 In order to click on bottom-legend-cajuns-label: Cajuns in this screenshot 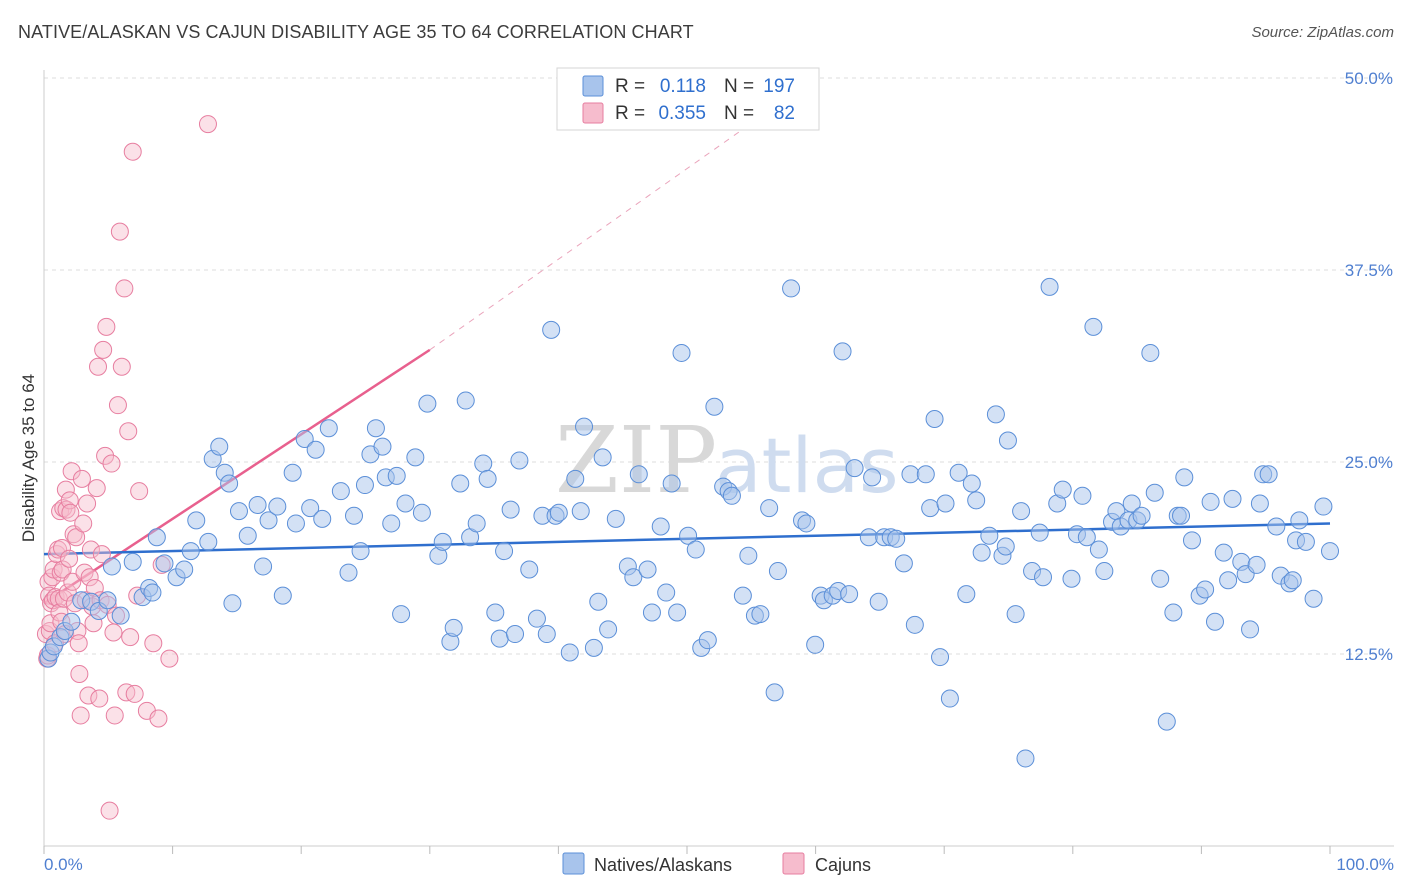, I will do `click(843, 865)`.